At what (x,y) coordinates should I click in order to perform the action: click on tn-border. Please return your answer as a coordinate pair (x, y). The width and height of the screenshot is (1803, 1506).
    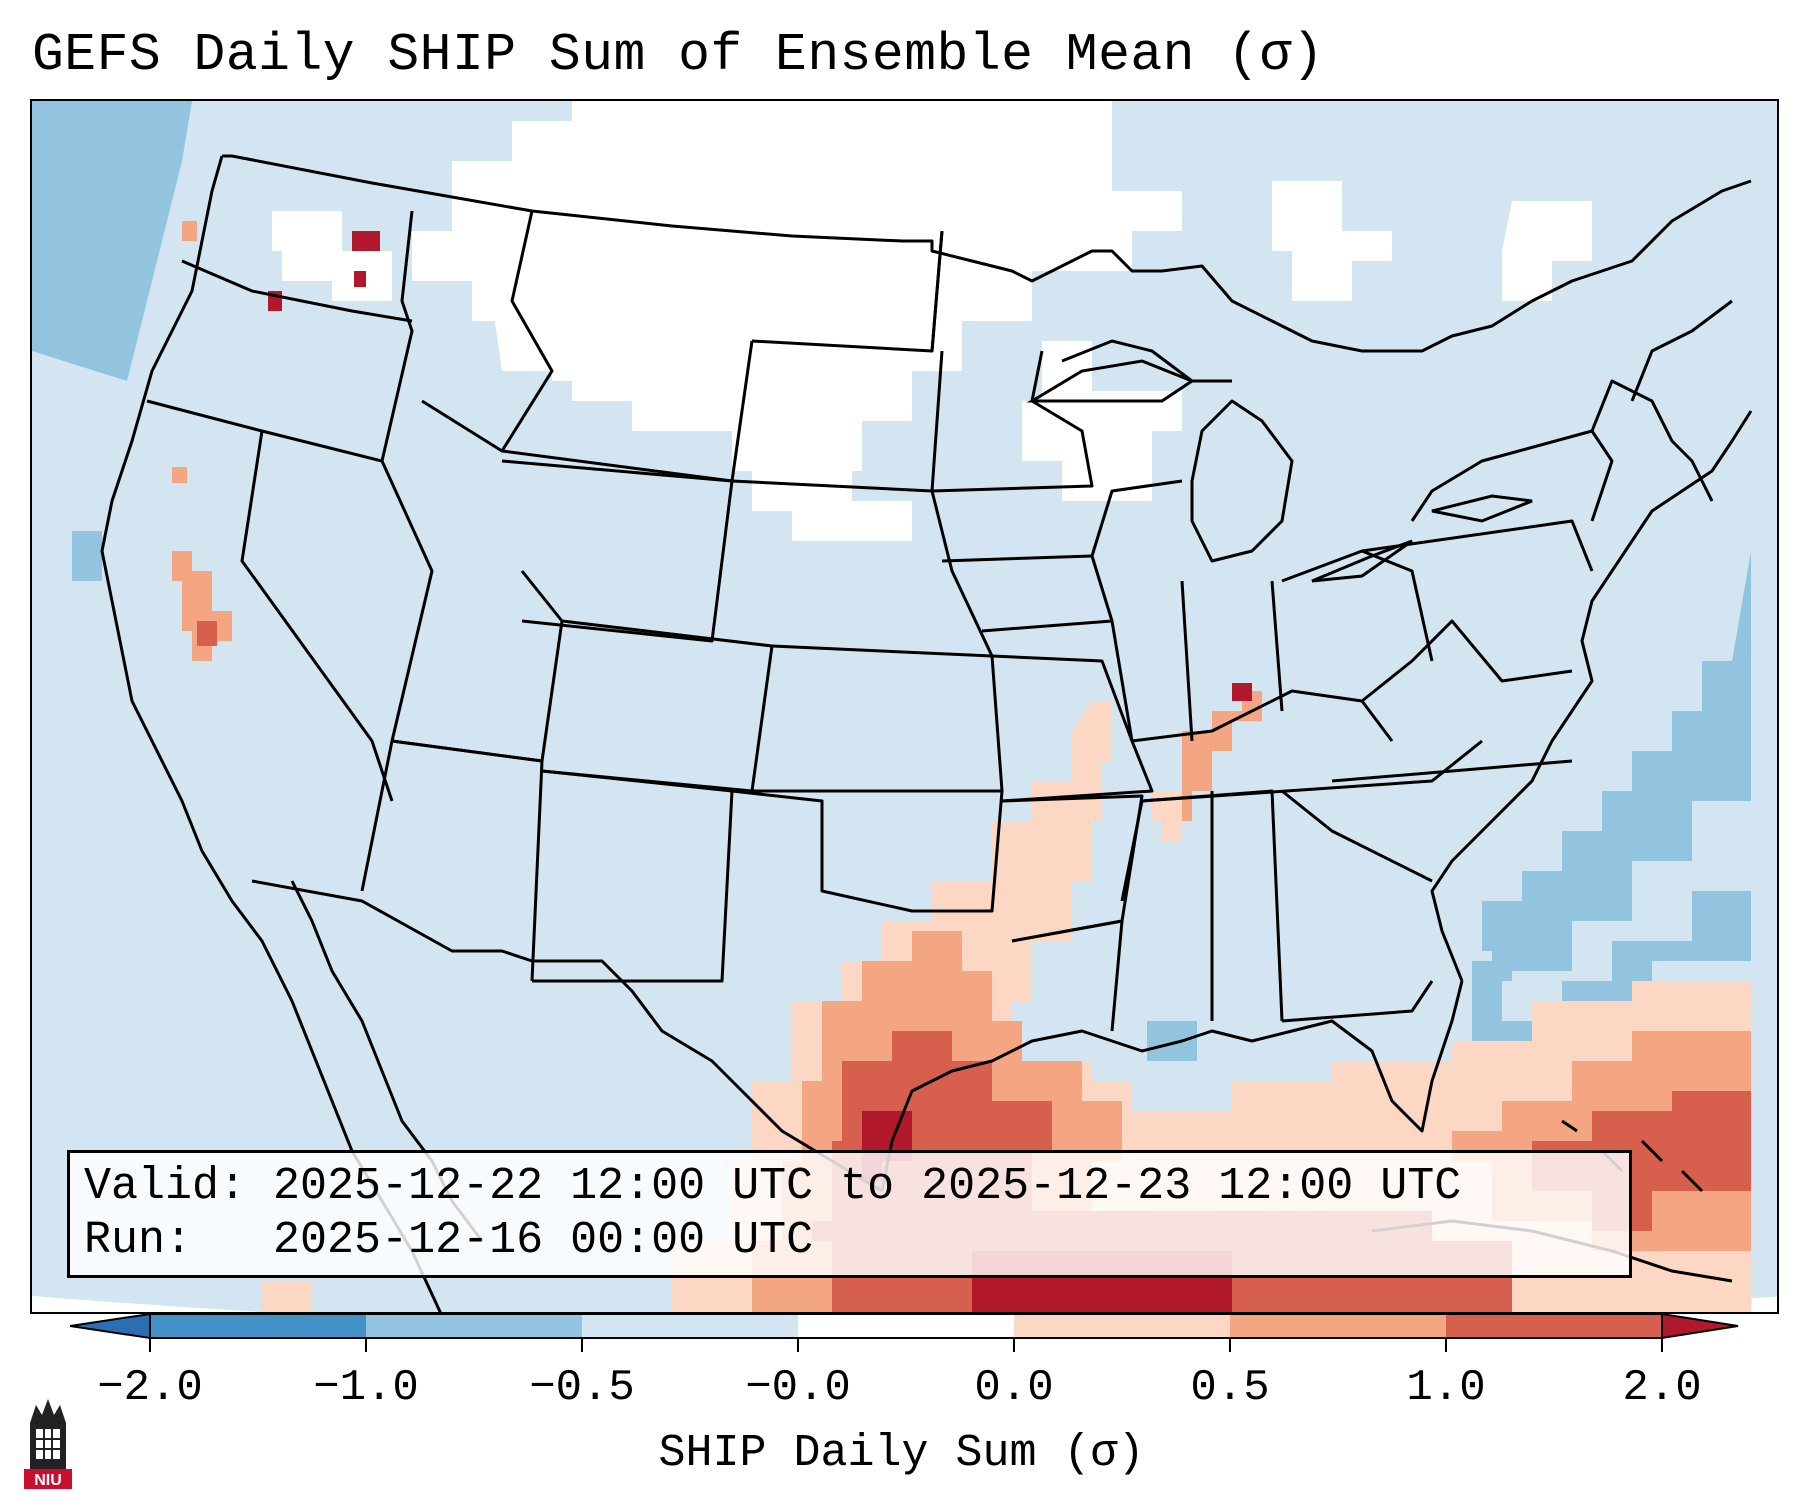
    Looking at the image, I should click on (1312, 771).